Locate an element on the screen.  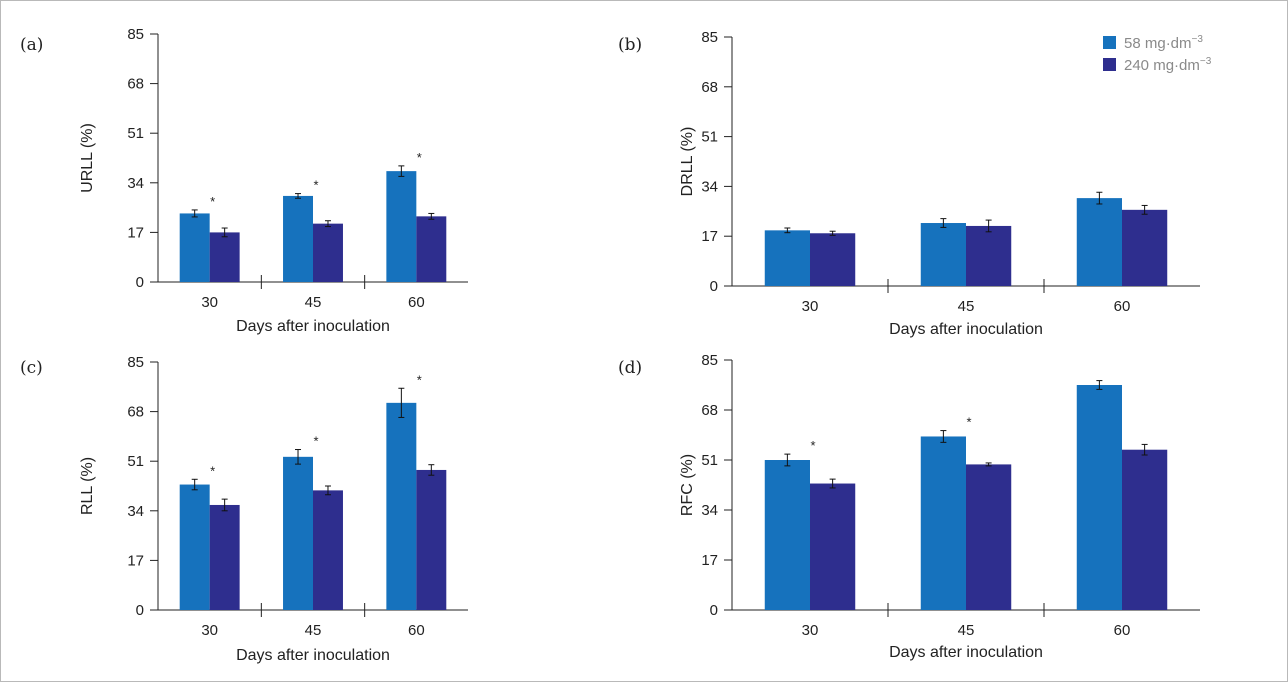
y-tick-label-b-0: 0 is located at coordinates (714, 286).